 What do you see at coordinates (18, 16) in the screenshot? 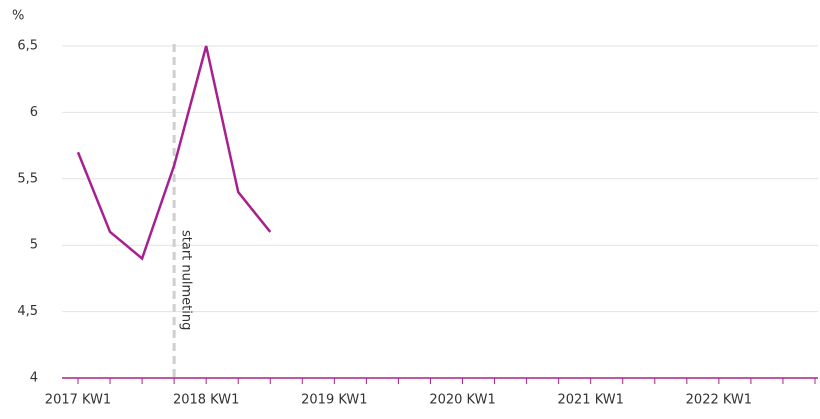
I see `y-unit-label: %` at bounding box center [18, 16].